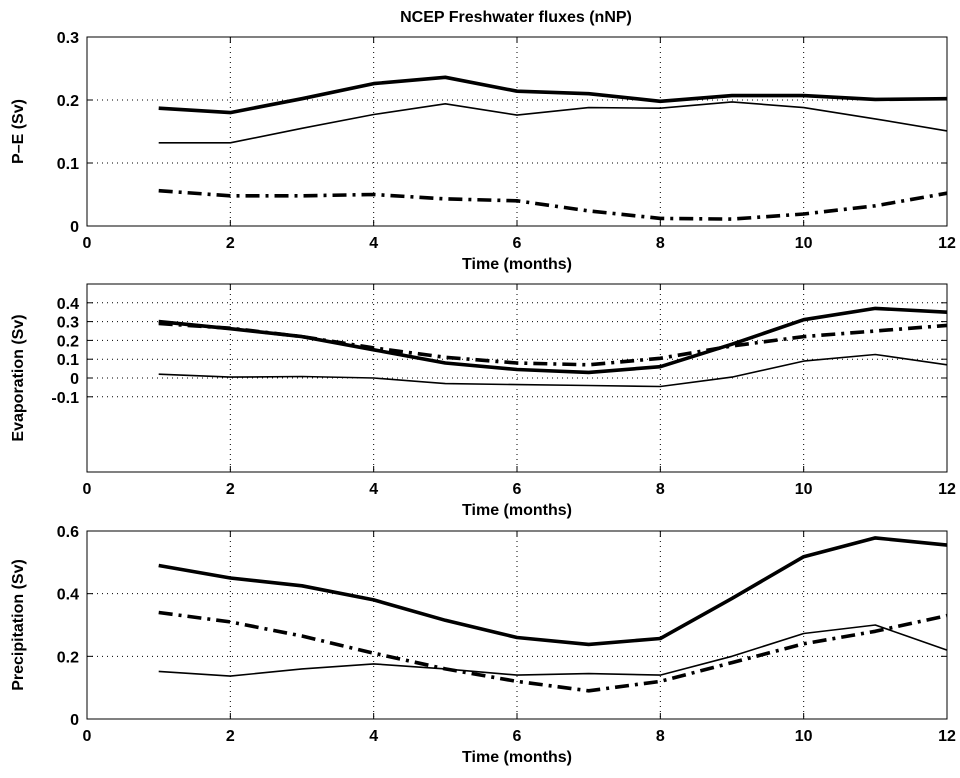 This screenshot has height=778, width=960. Describe the element at coordinates (18, 625) in the screenshot. I see `y-axis-label: Precipitation (Sv)` at that location.